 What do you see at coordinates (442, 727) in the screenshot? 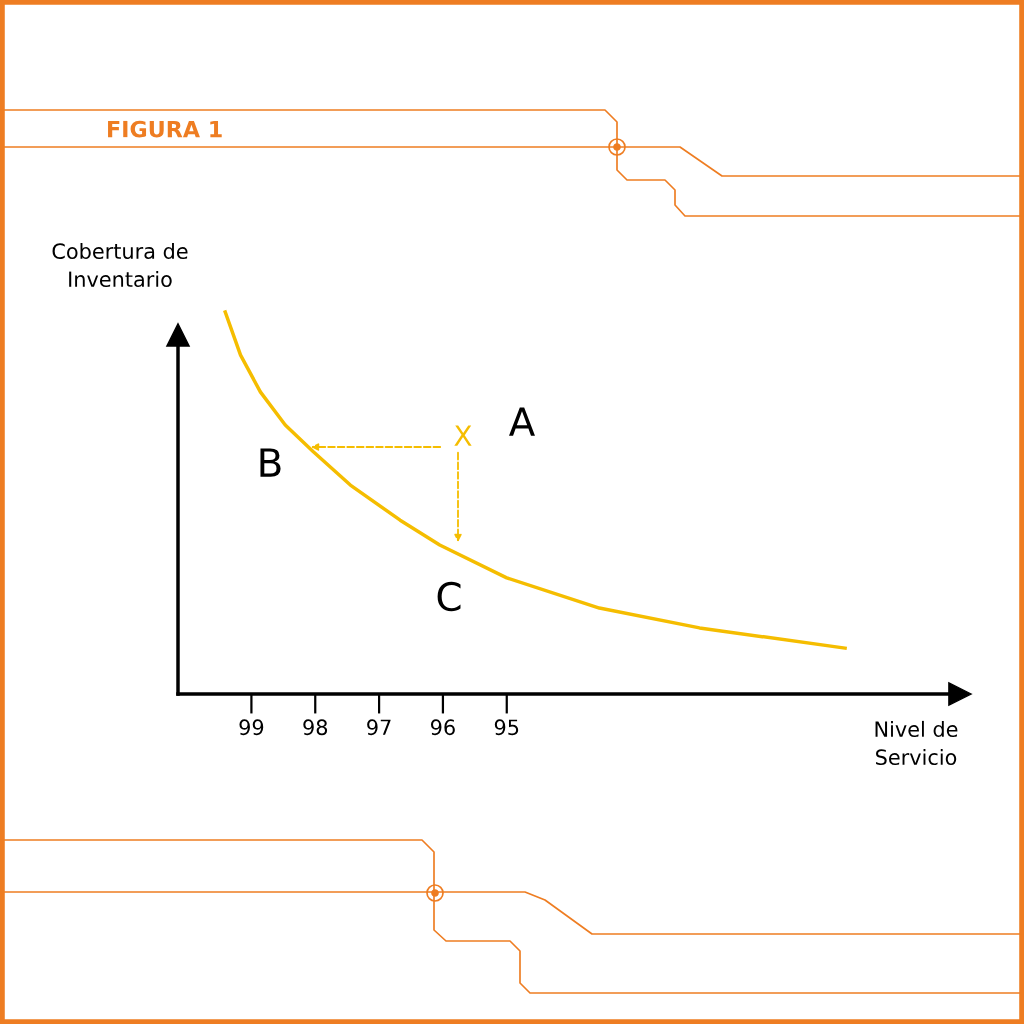
I see `x-tick-label: 96` at bounding box center [442, 727].